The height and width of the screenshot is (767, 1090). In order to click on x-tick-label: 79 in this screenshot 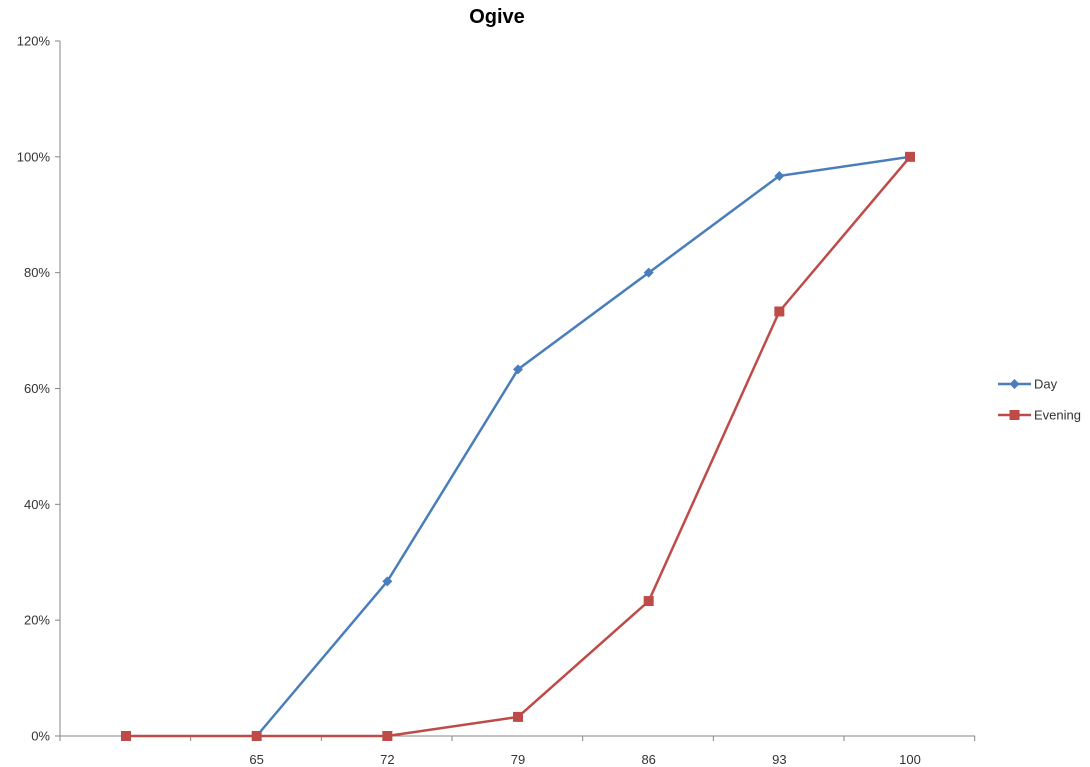, I will do `click(518, 759)`.